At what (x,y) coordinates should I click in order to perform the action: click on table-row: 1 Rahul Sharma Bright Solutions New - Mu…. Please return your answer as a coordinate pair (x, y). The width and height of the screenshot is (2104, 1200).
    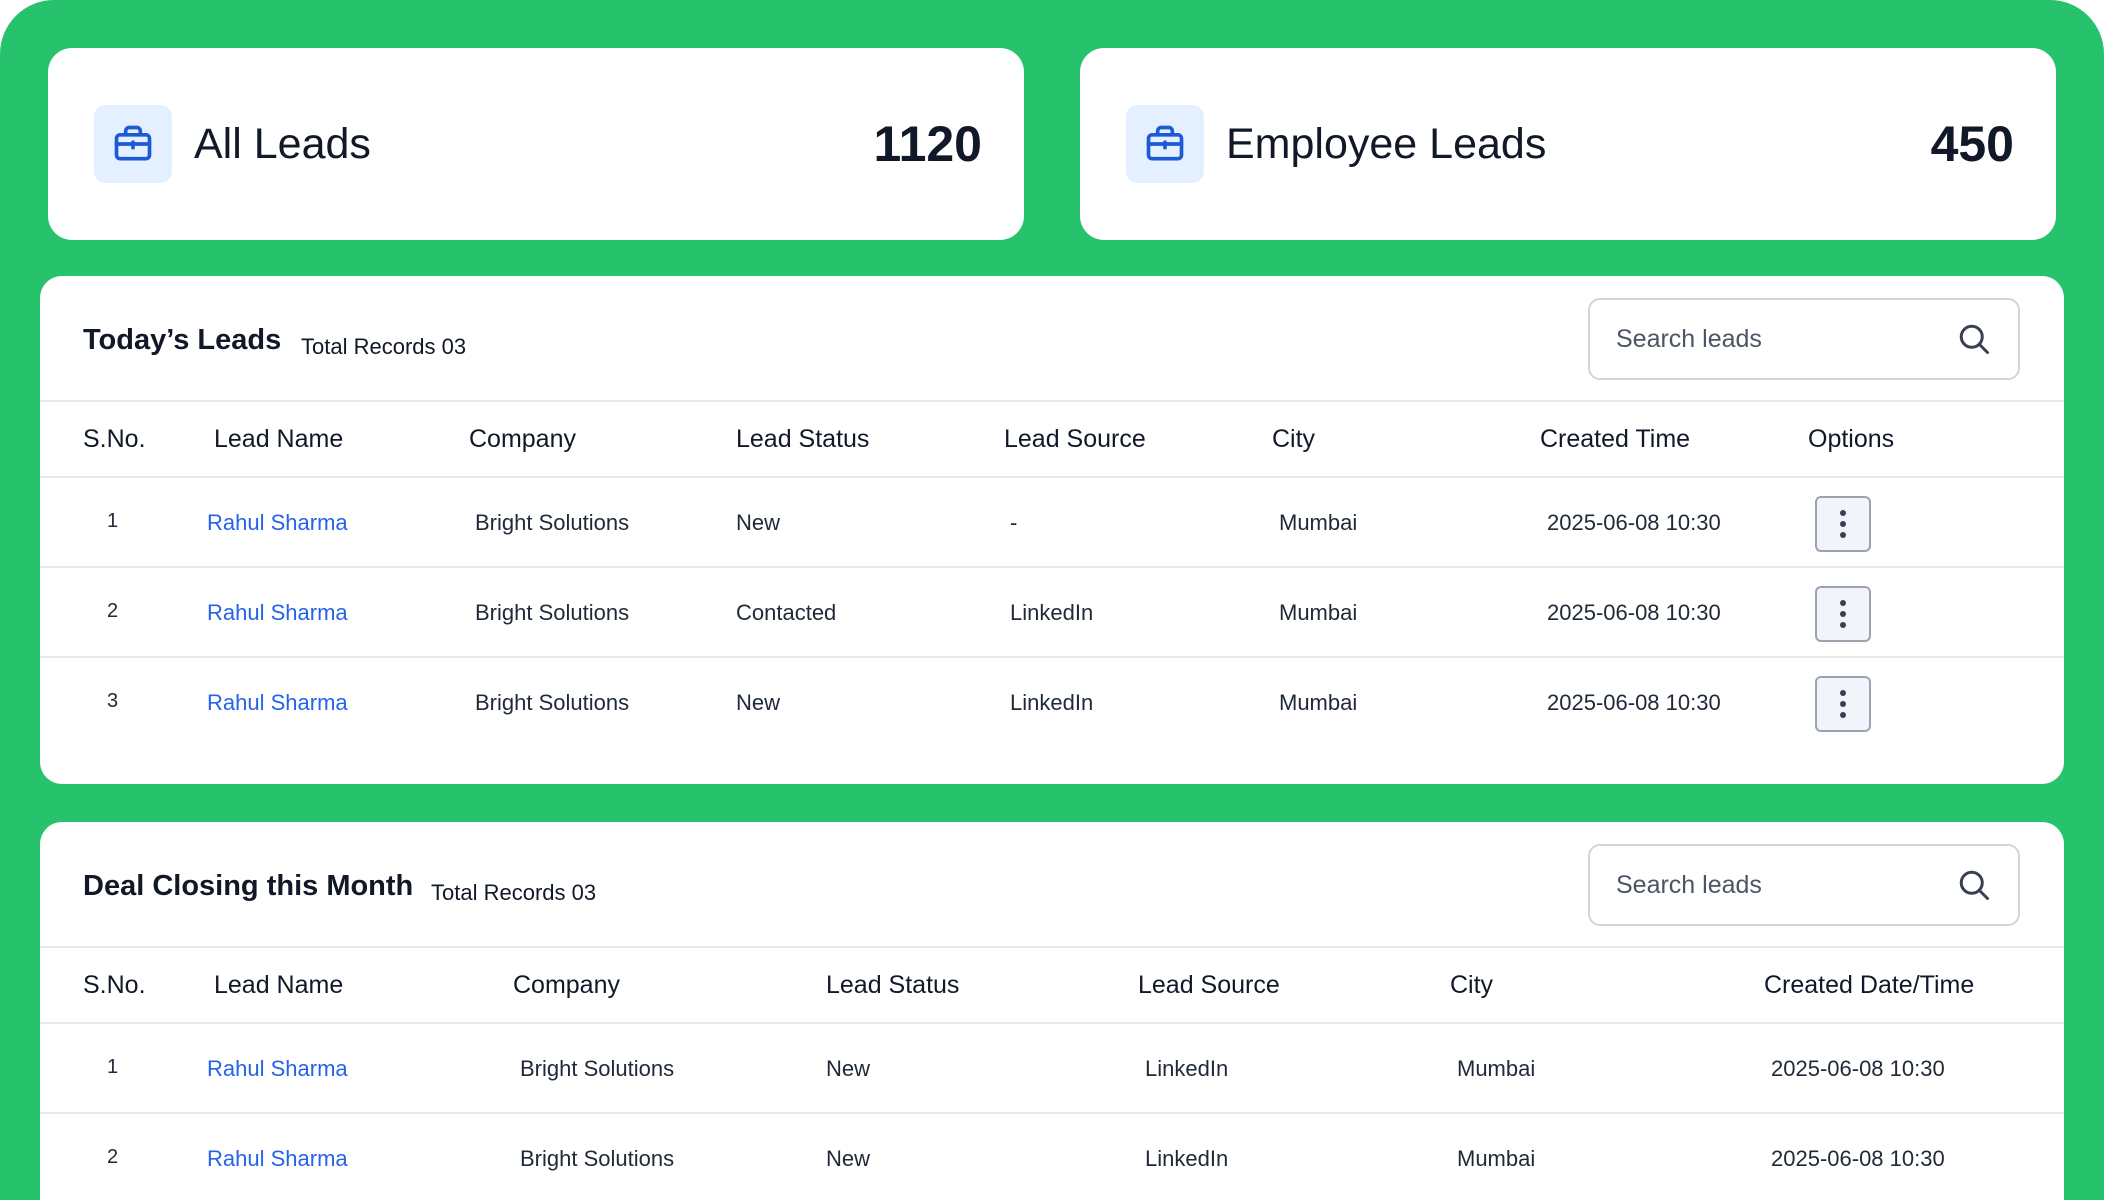
    Looking at the image, I should click on (1052, 523).